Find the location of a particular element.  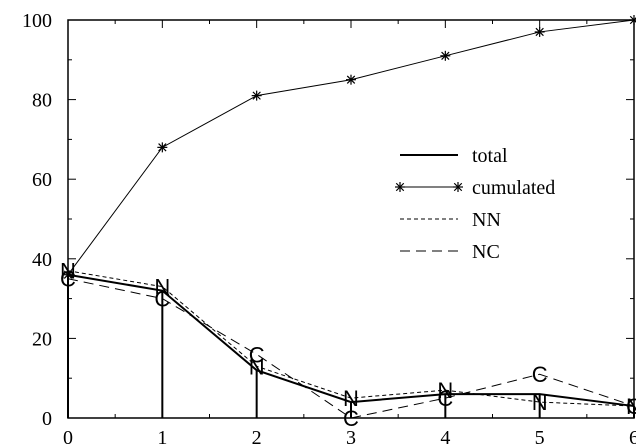

x-tick-label: 2 is located at coordinates (257, 437).